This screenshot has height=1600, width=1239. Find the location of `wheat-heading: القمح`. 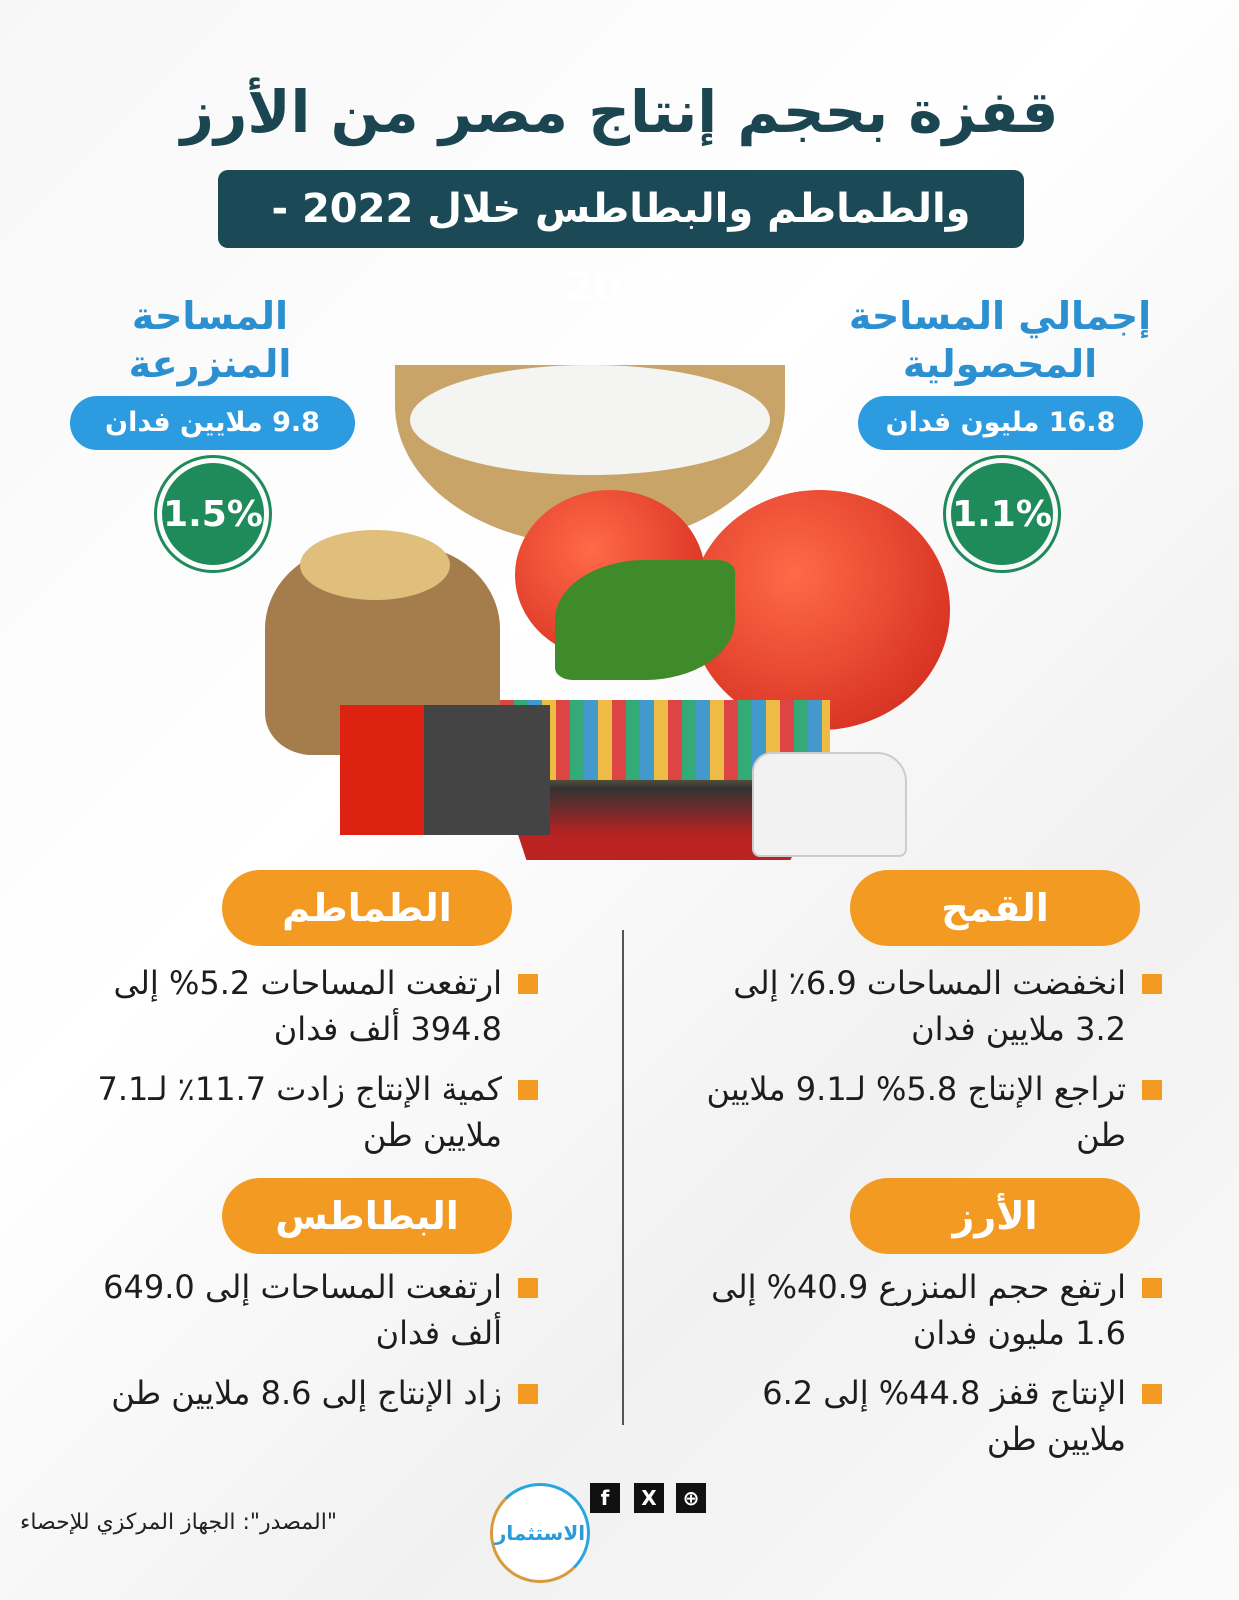

wheat-heading: القمح is located at coordinates (995, 908).